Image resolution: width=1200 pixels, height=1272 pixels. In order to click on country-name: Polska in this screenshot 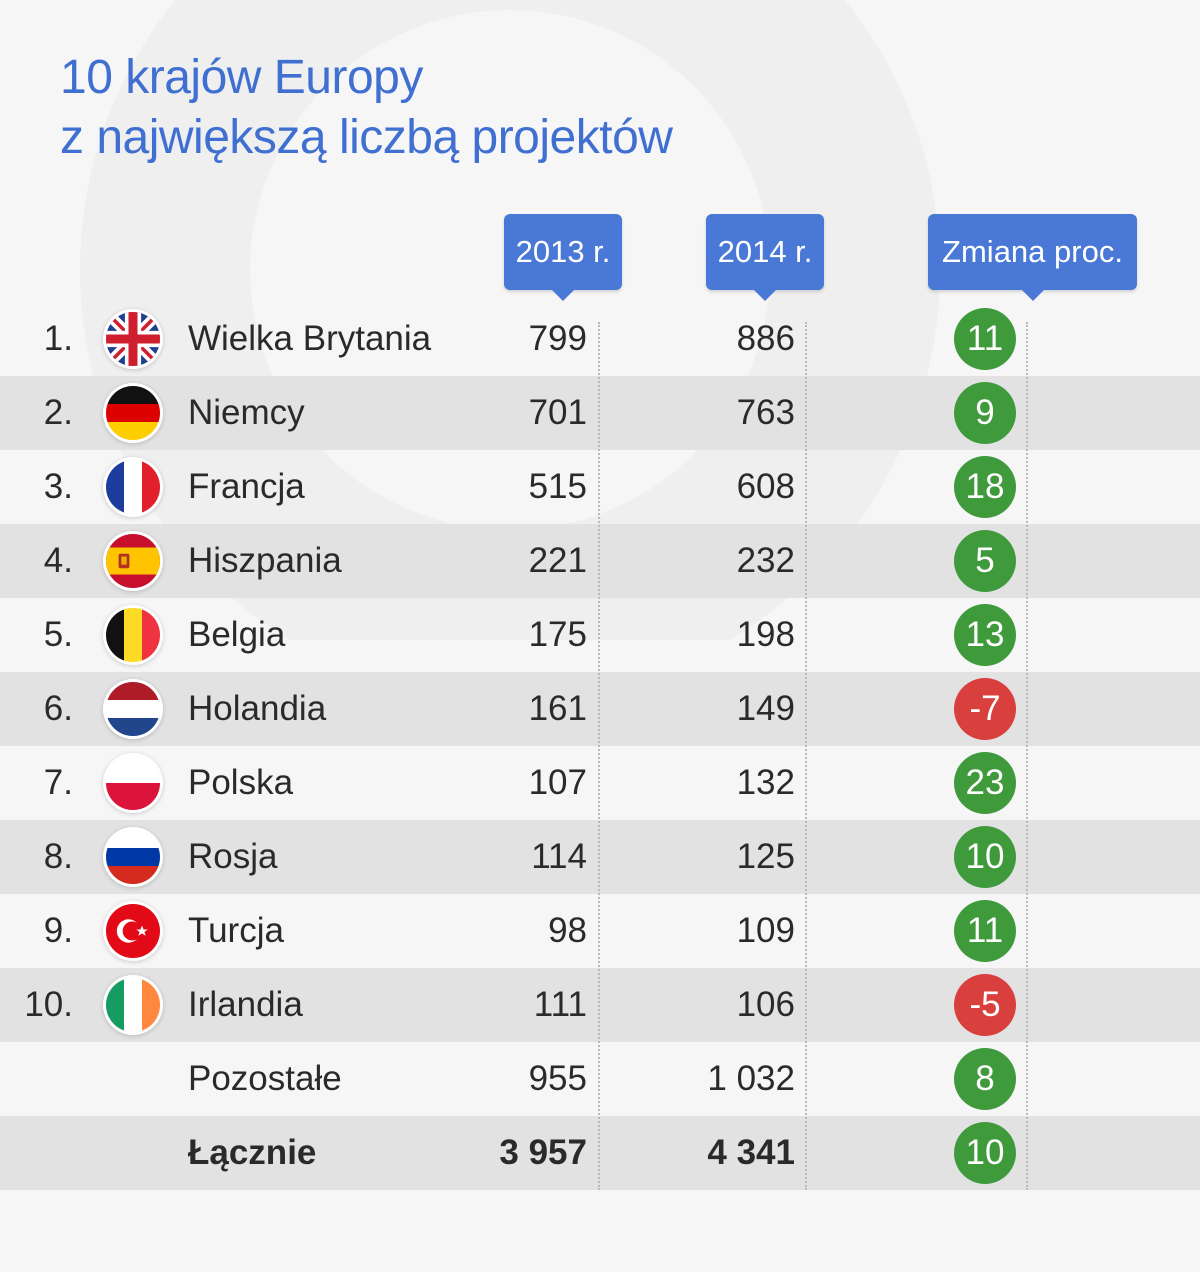, I will do `click(241, 782)`.